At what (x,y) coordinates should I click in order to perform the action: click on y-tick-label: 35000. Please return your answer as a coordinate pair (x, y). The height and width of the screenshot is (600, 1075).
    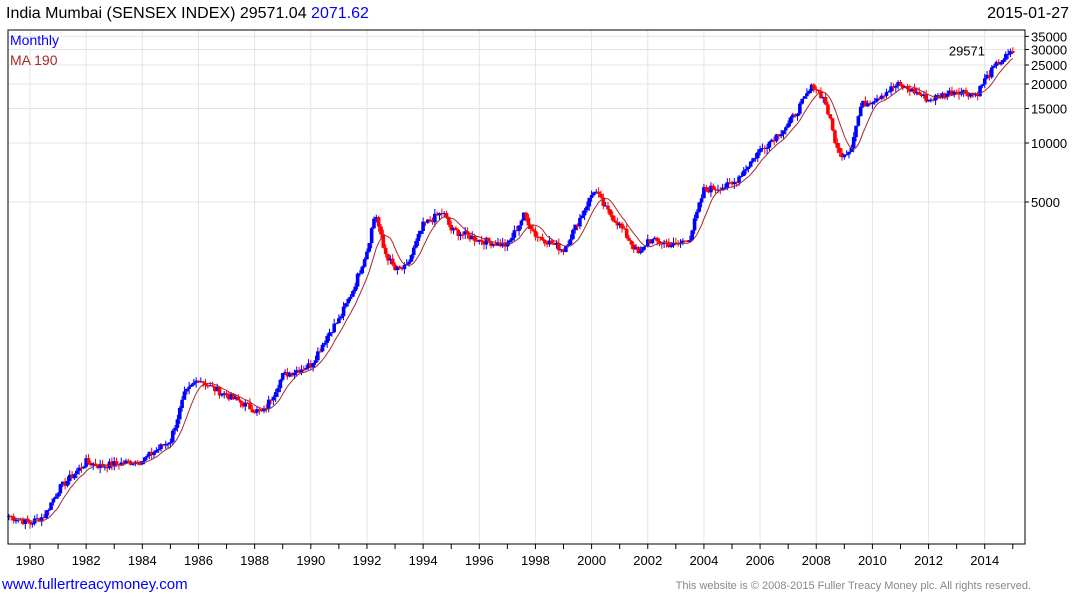
    Looking at the image, I should click on (1049, 36).